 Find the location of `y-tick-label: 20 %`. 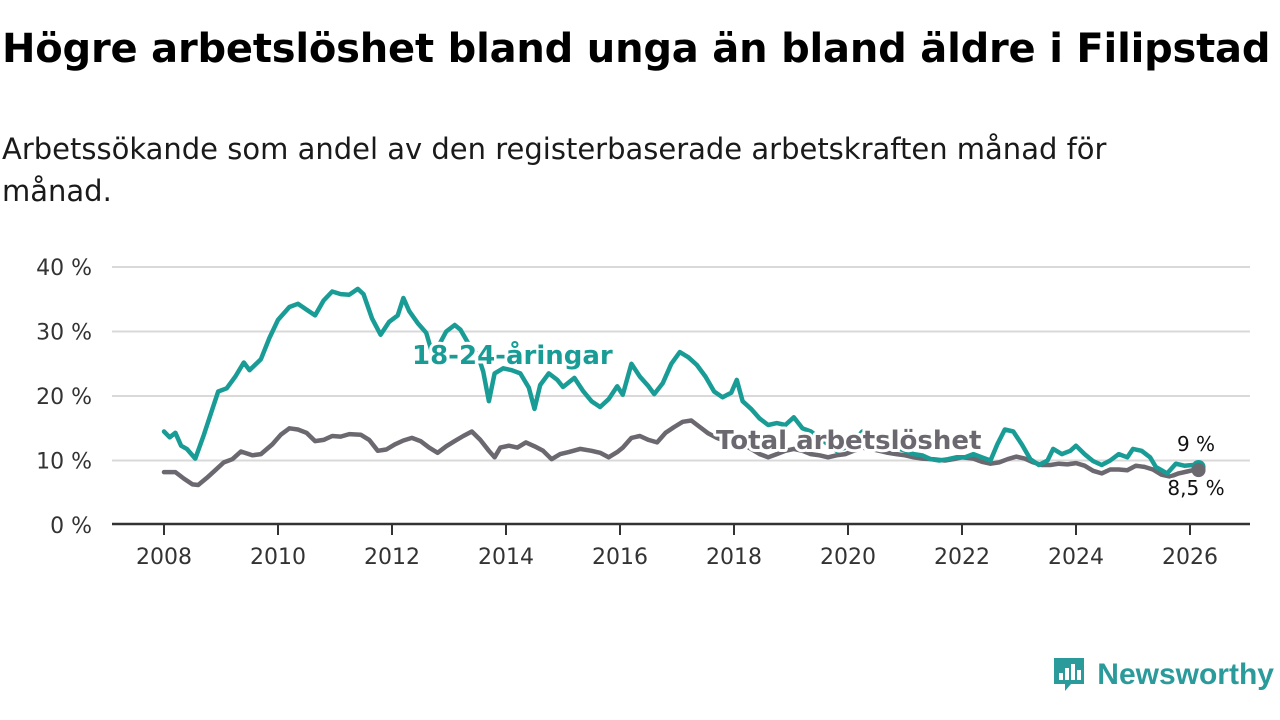

y-tick-label: 20 % is located at coordinates (64, 397).